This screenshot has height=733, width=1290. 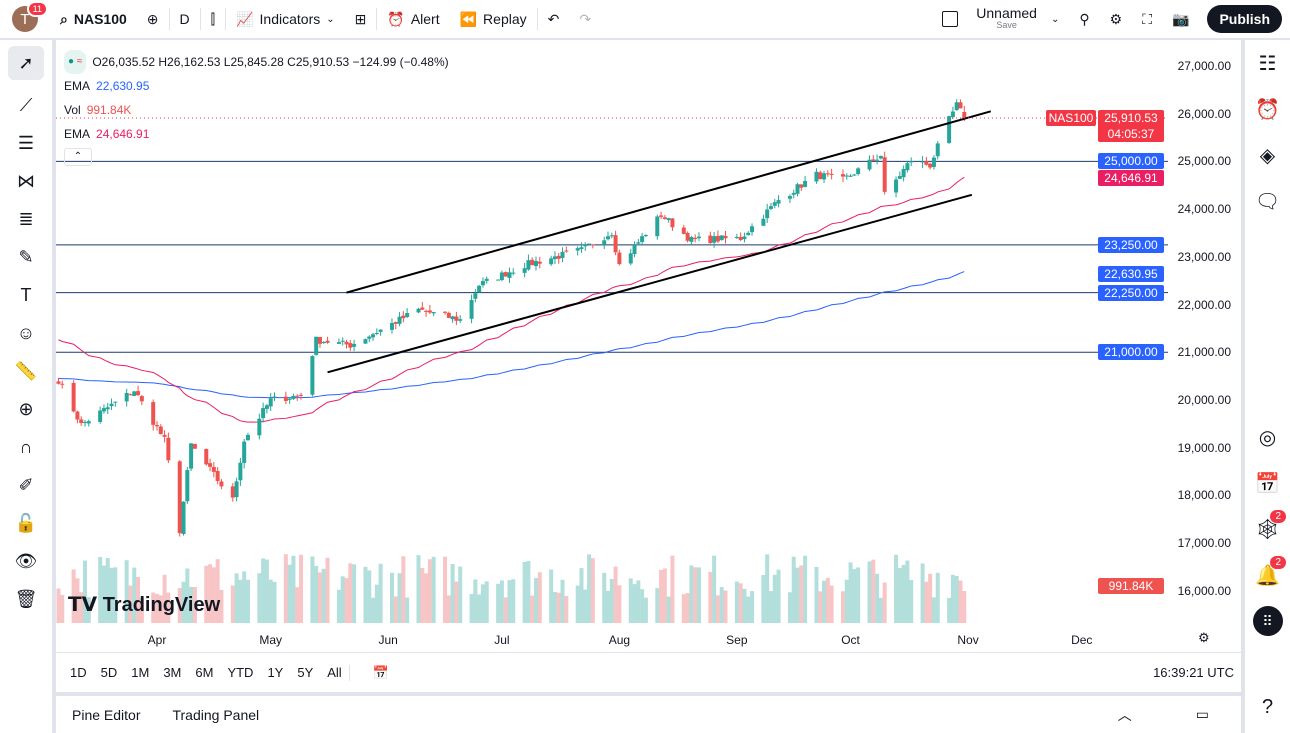 What do you see at coordinates (26, 257) in the screenshot?
I see `brush-tool: ✎` at bounding box center [26, 257].